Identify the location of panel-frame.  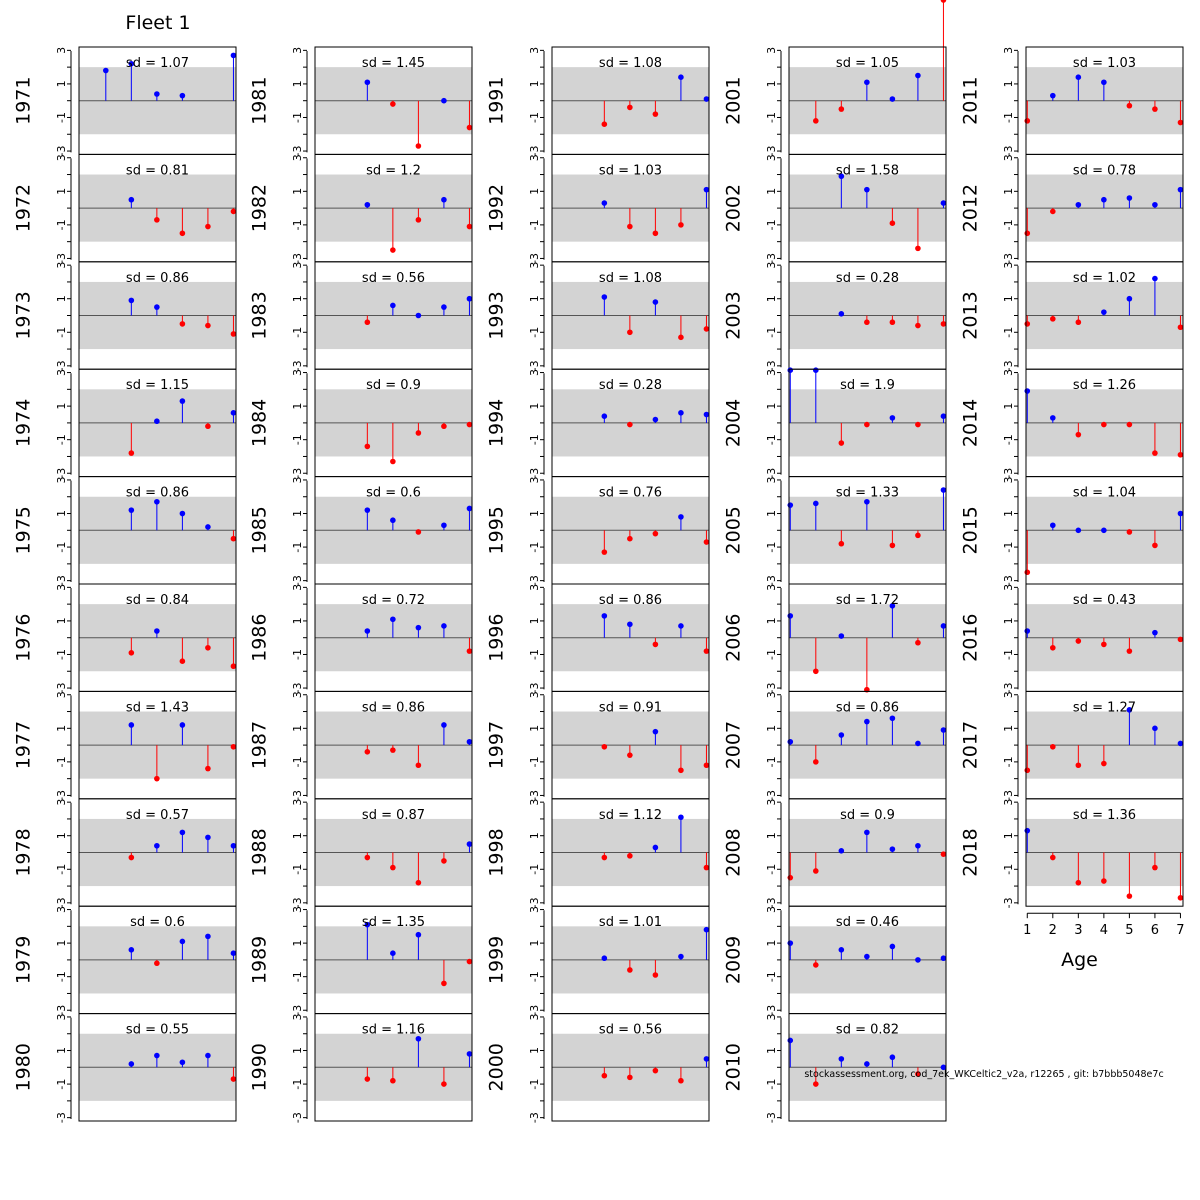
(393, 1067).